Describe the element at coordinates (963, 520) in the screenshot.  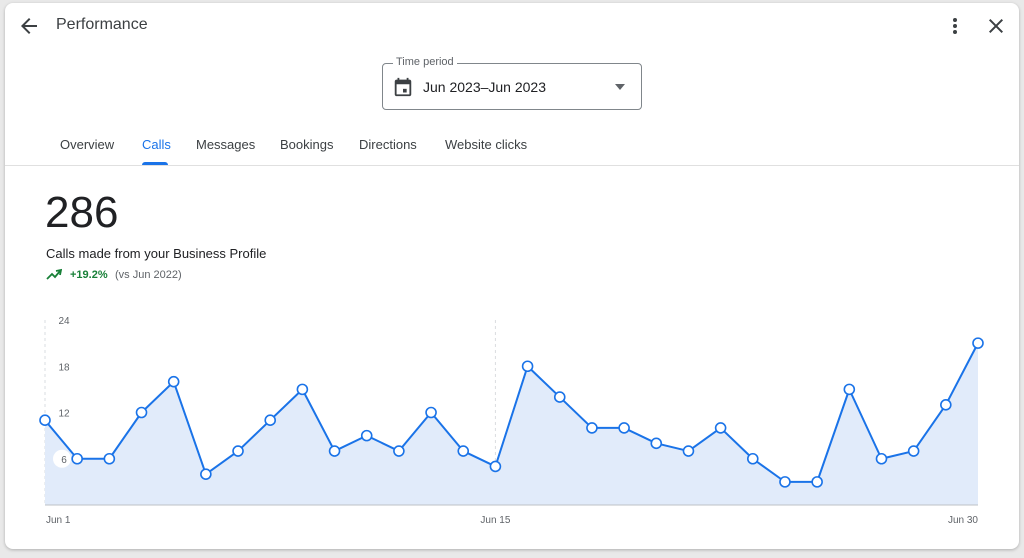
I see `x-tick-label: Jun 30` at that location.